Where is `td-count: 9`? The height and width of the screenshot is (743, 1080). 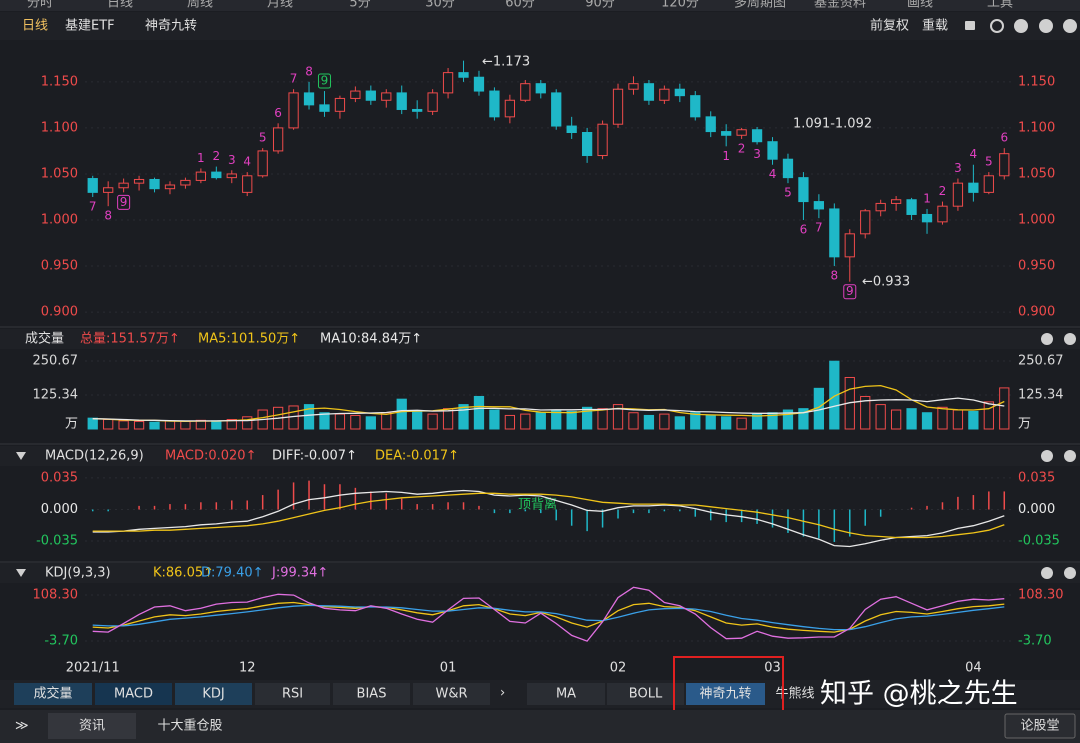
td-count: 9 is located at coordinates (850, 291).